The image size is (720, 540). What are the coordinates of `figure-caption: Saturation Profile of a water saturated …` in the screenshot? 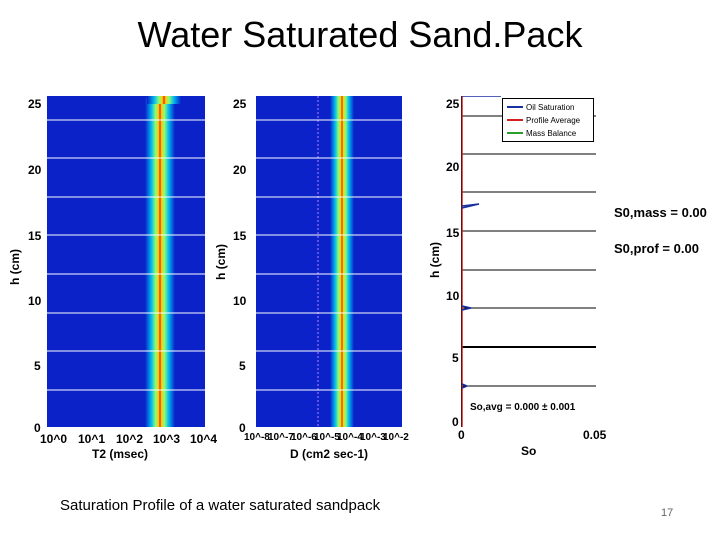 It's located at (220, 505).